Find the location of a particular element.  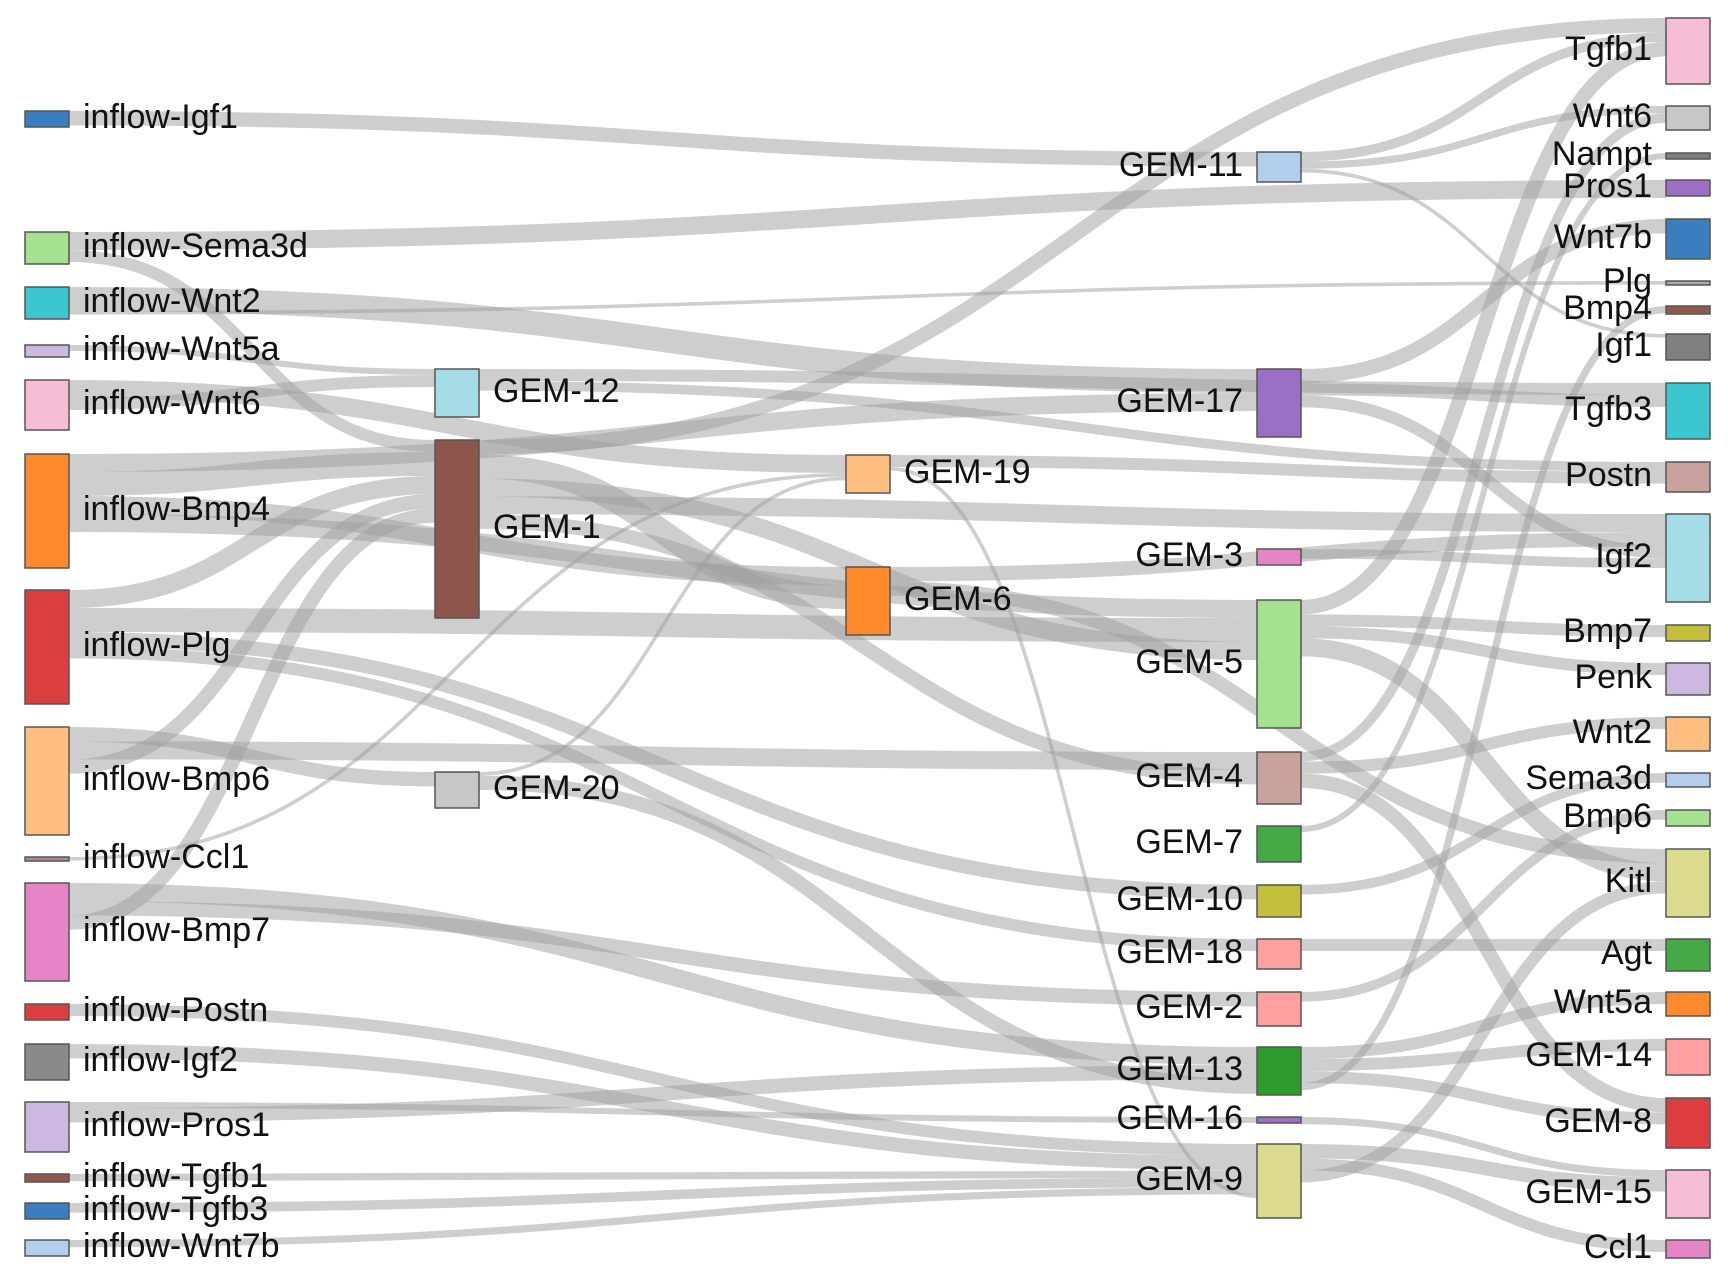

node-Postn: Postn is located at coordinates (1638, 475).